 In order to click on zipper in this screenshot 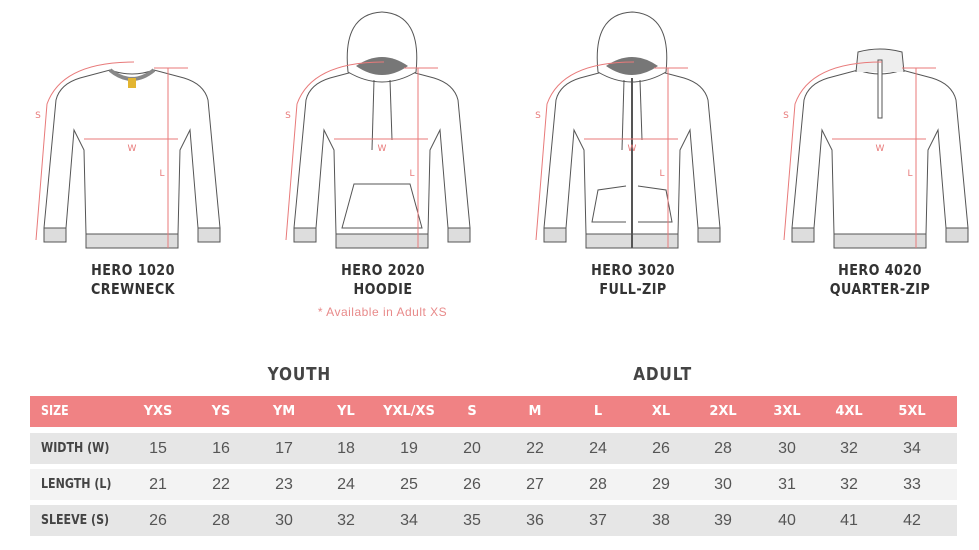, I will do `click(880, 89)`.